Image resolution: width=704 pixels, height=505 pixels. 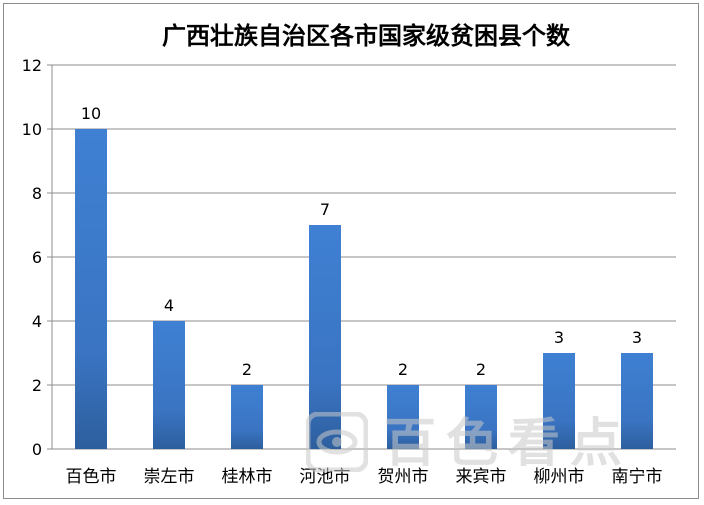 What do you see at coordinates (37, 449) in the screenshot?
I see `y-tick-label: 0` at bounding box center [37, 449].